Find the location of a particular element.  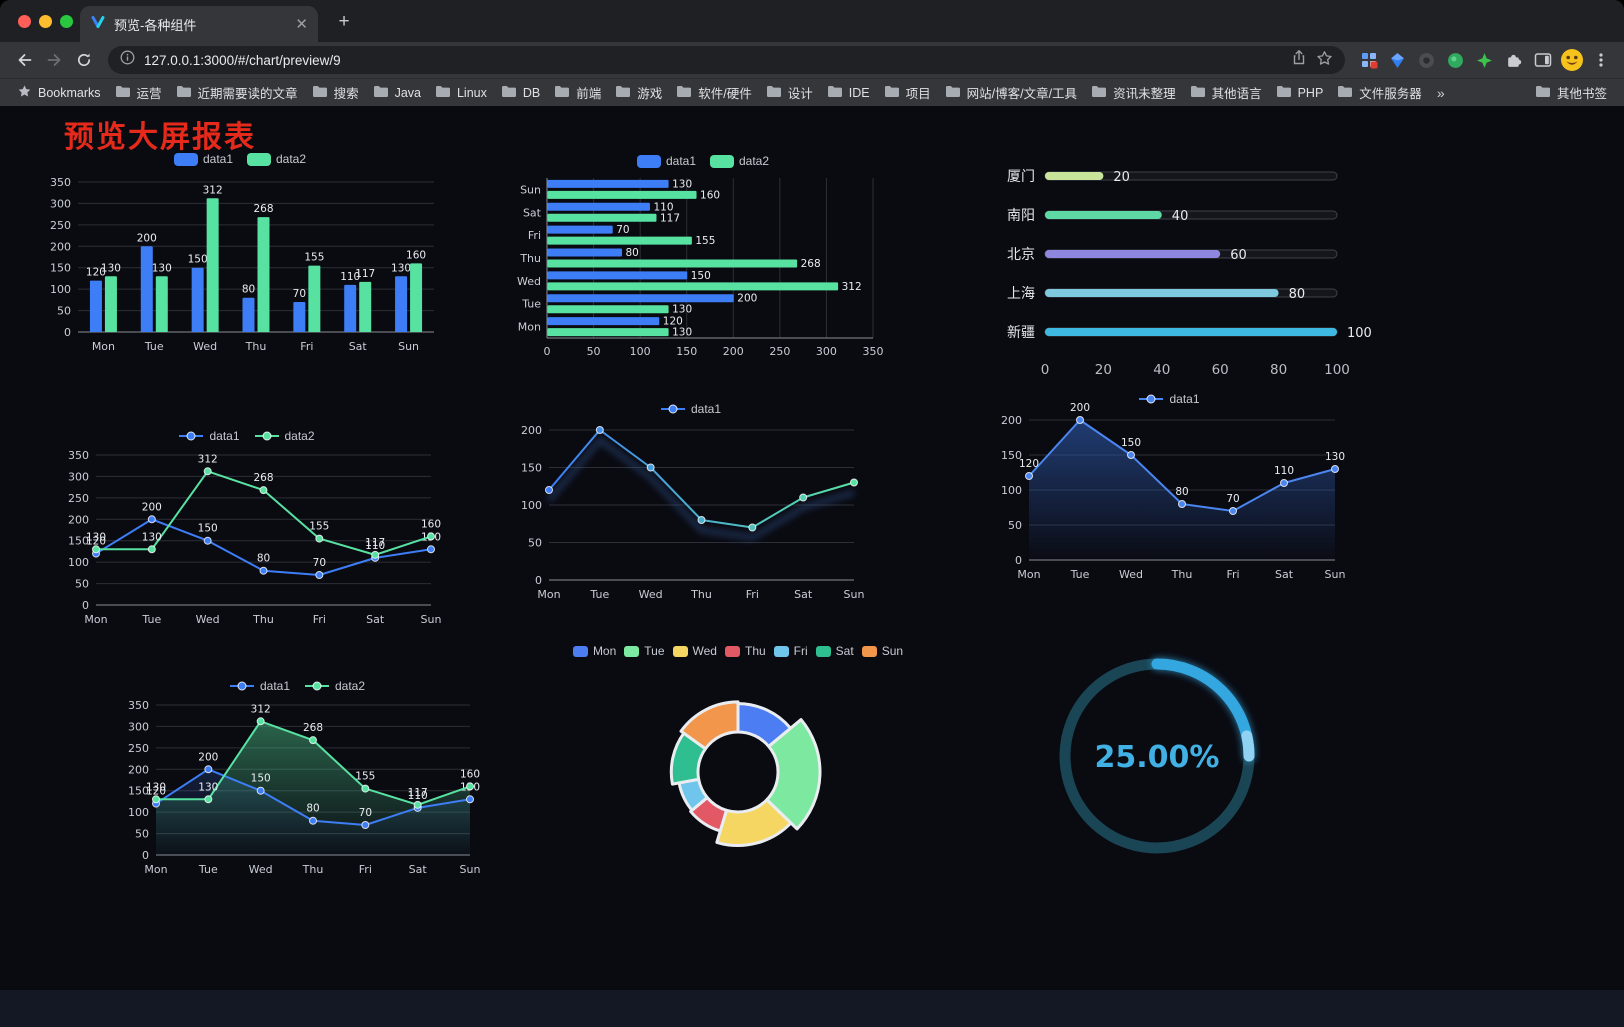

extension-gem-icon is located at coordinates (1397, 60).